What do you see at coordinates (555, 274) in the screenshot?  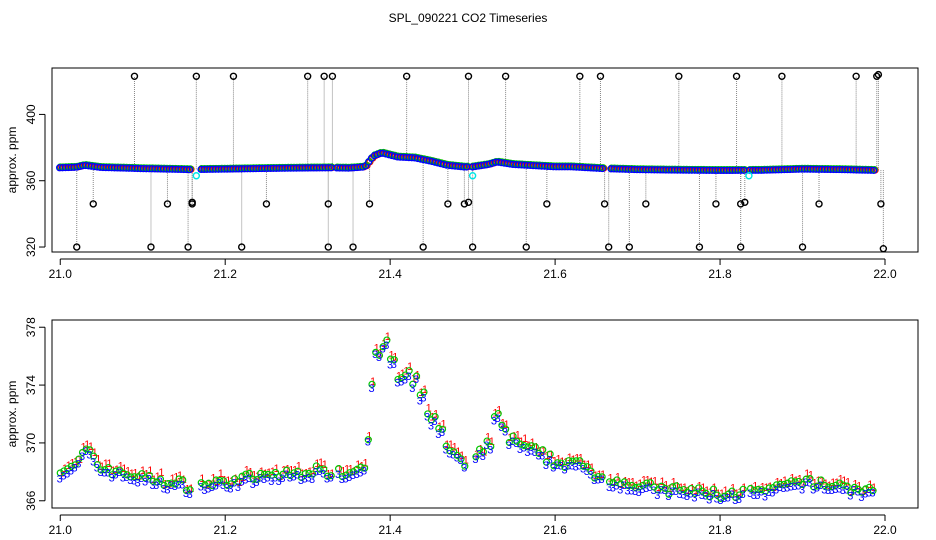 I see `top-x-tick-label: 21.6` at bounding box center [555, 274].